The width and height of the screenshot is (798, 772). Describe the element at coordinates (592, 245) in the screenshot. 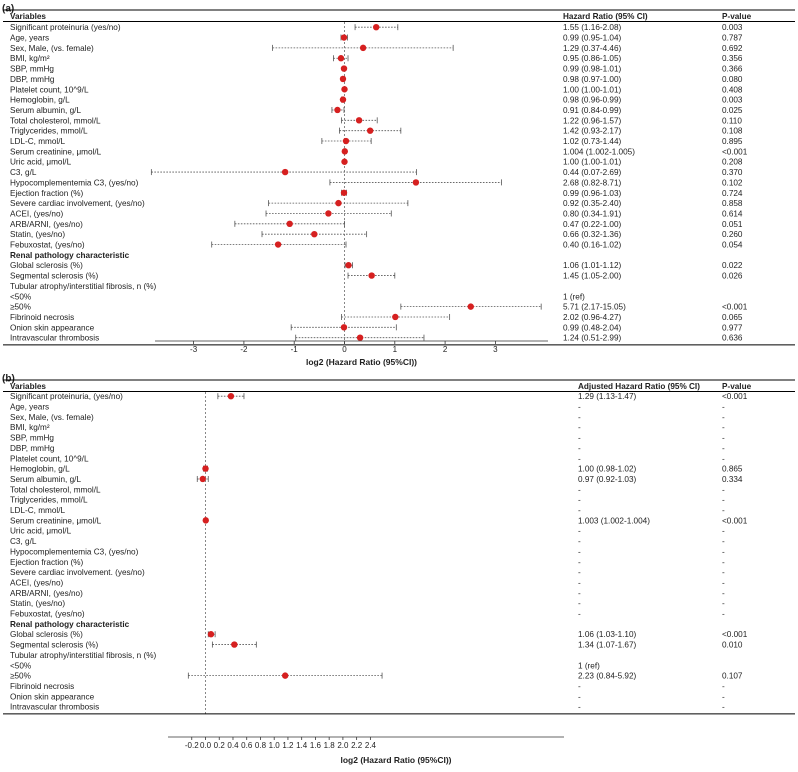

I see `row-hazard-ratio: 0.40 (0.16-1.02)` at that location.